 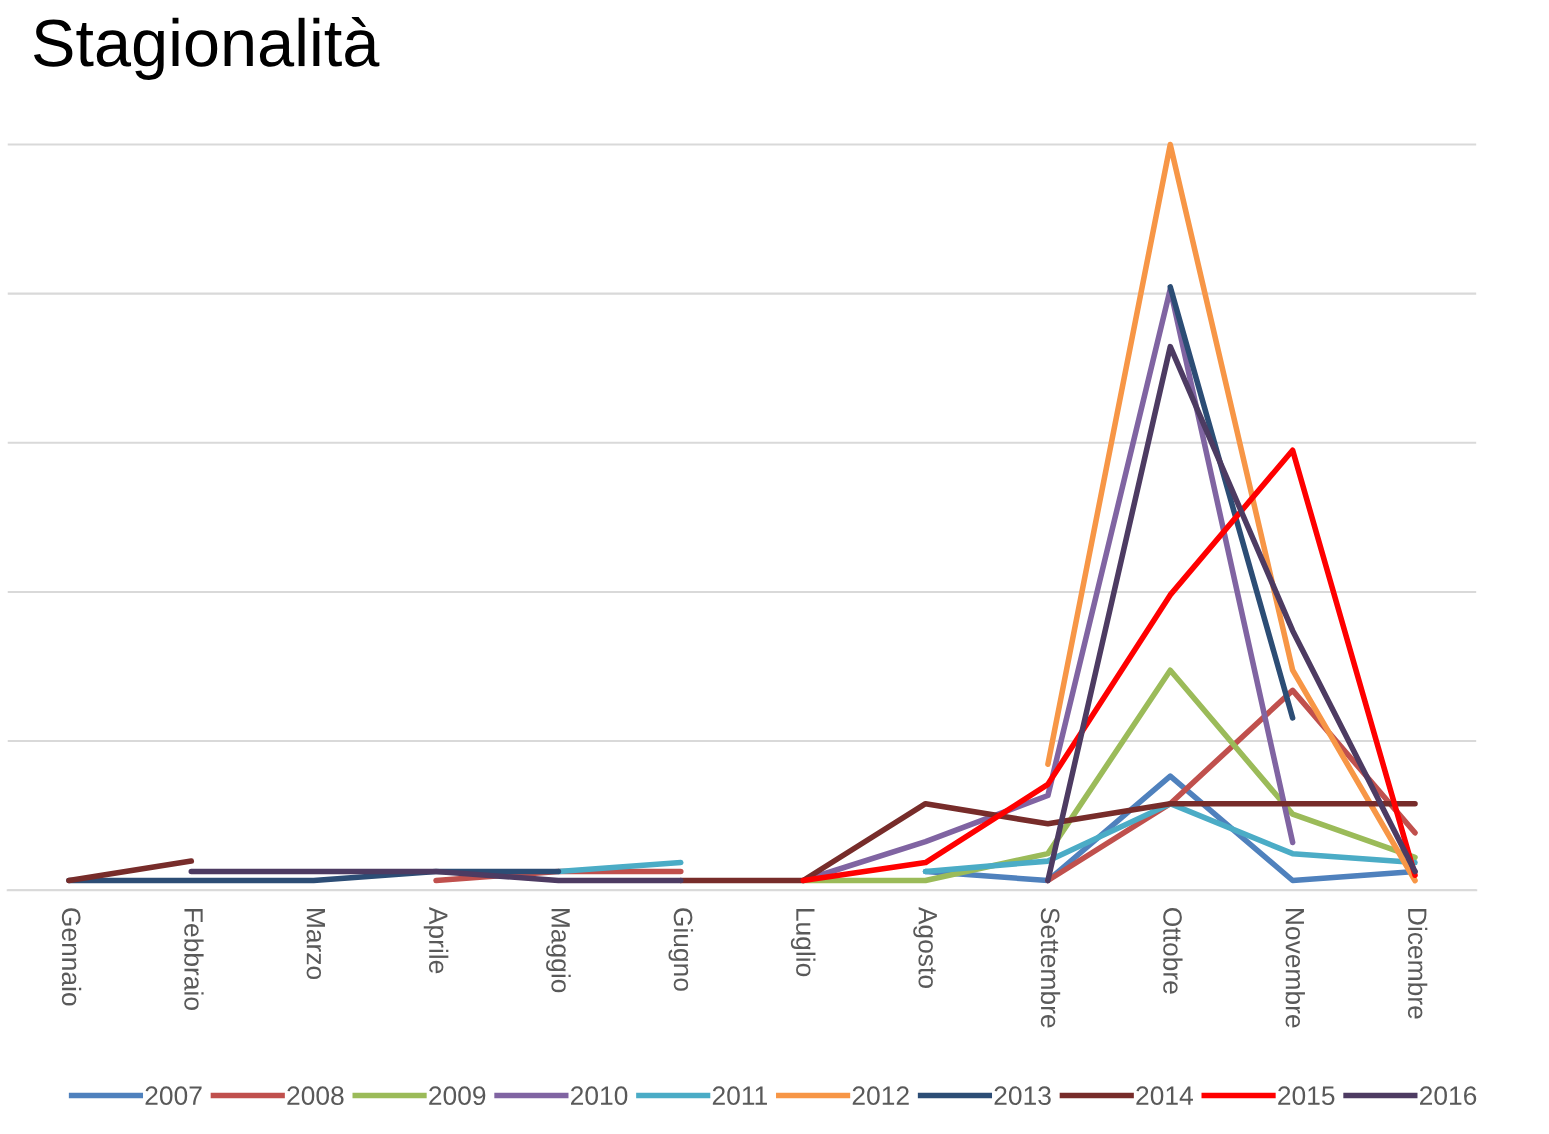 I want to click on x-tick-label: Settembre, so click(x=1050, y=968).